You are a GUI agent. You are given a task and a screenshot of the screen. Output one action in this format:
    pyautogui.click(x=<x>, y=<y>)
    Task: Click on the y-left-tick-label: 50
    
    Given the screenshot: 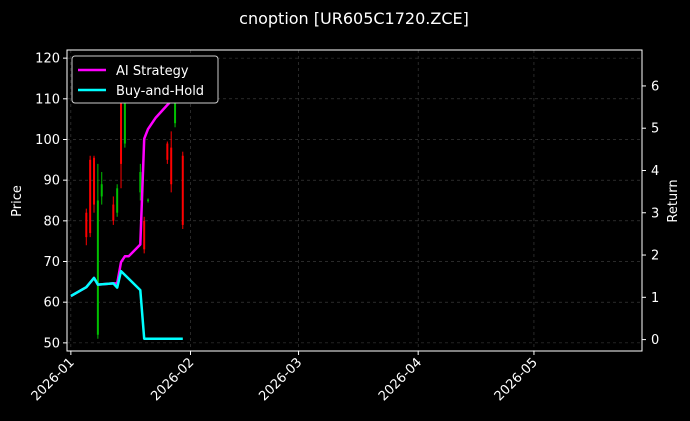 What is the action you would take?
    pyautogui.click(x=51, y=343)
    